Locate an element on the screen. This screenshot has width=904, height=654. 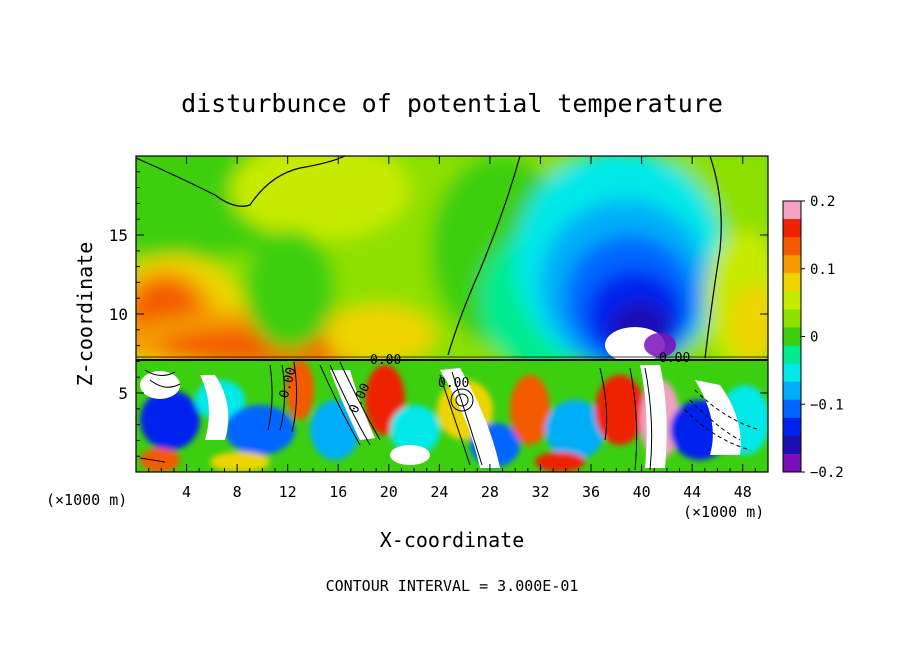
y-axis-label: Z-coordinate is located at coordinates (85, 314).